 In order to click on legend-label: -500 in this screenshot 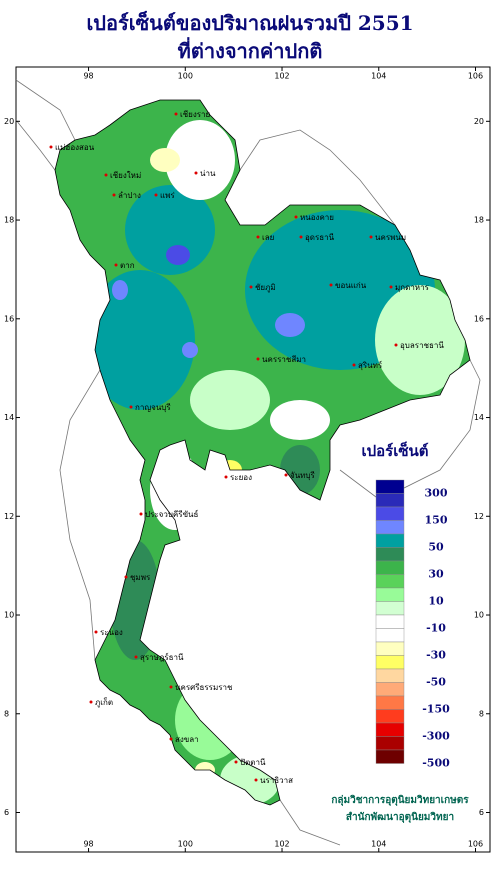, I will do `click(436, 763)`.